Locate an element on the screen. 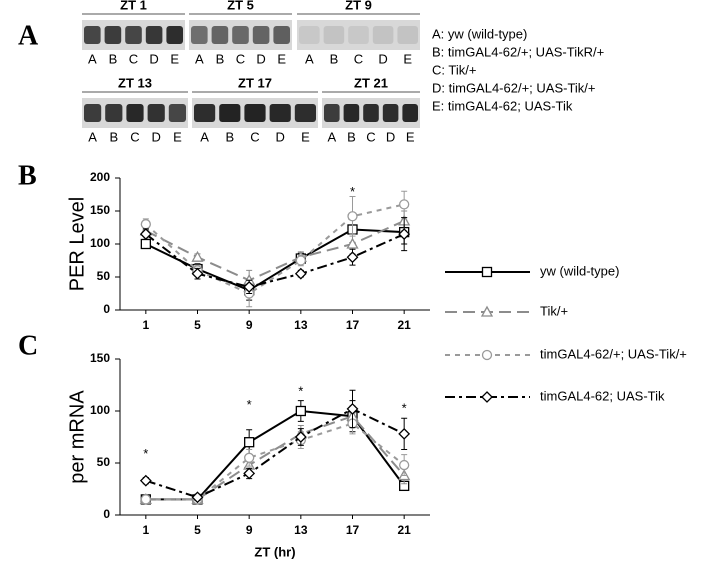 This screenshot has height=569, width=720. blot-key: B: timGAL4-62/+; UAS-TikR/+ is located at coordinates (518, 51).